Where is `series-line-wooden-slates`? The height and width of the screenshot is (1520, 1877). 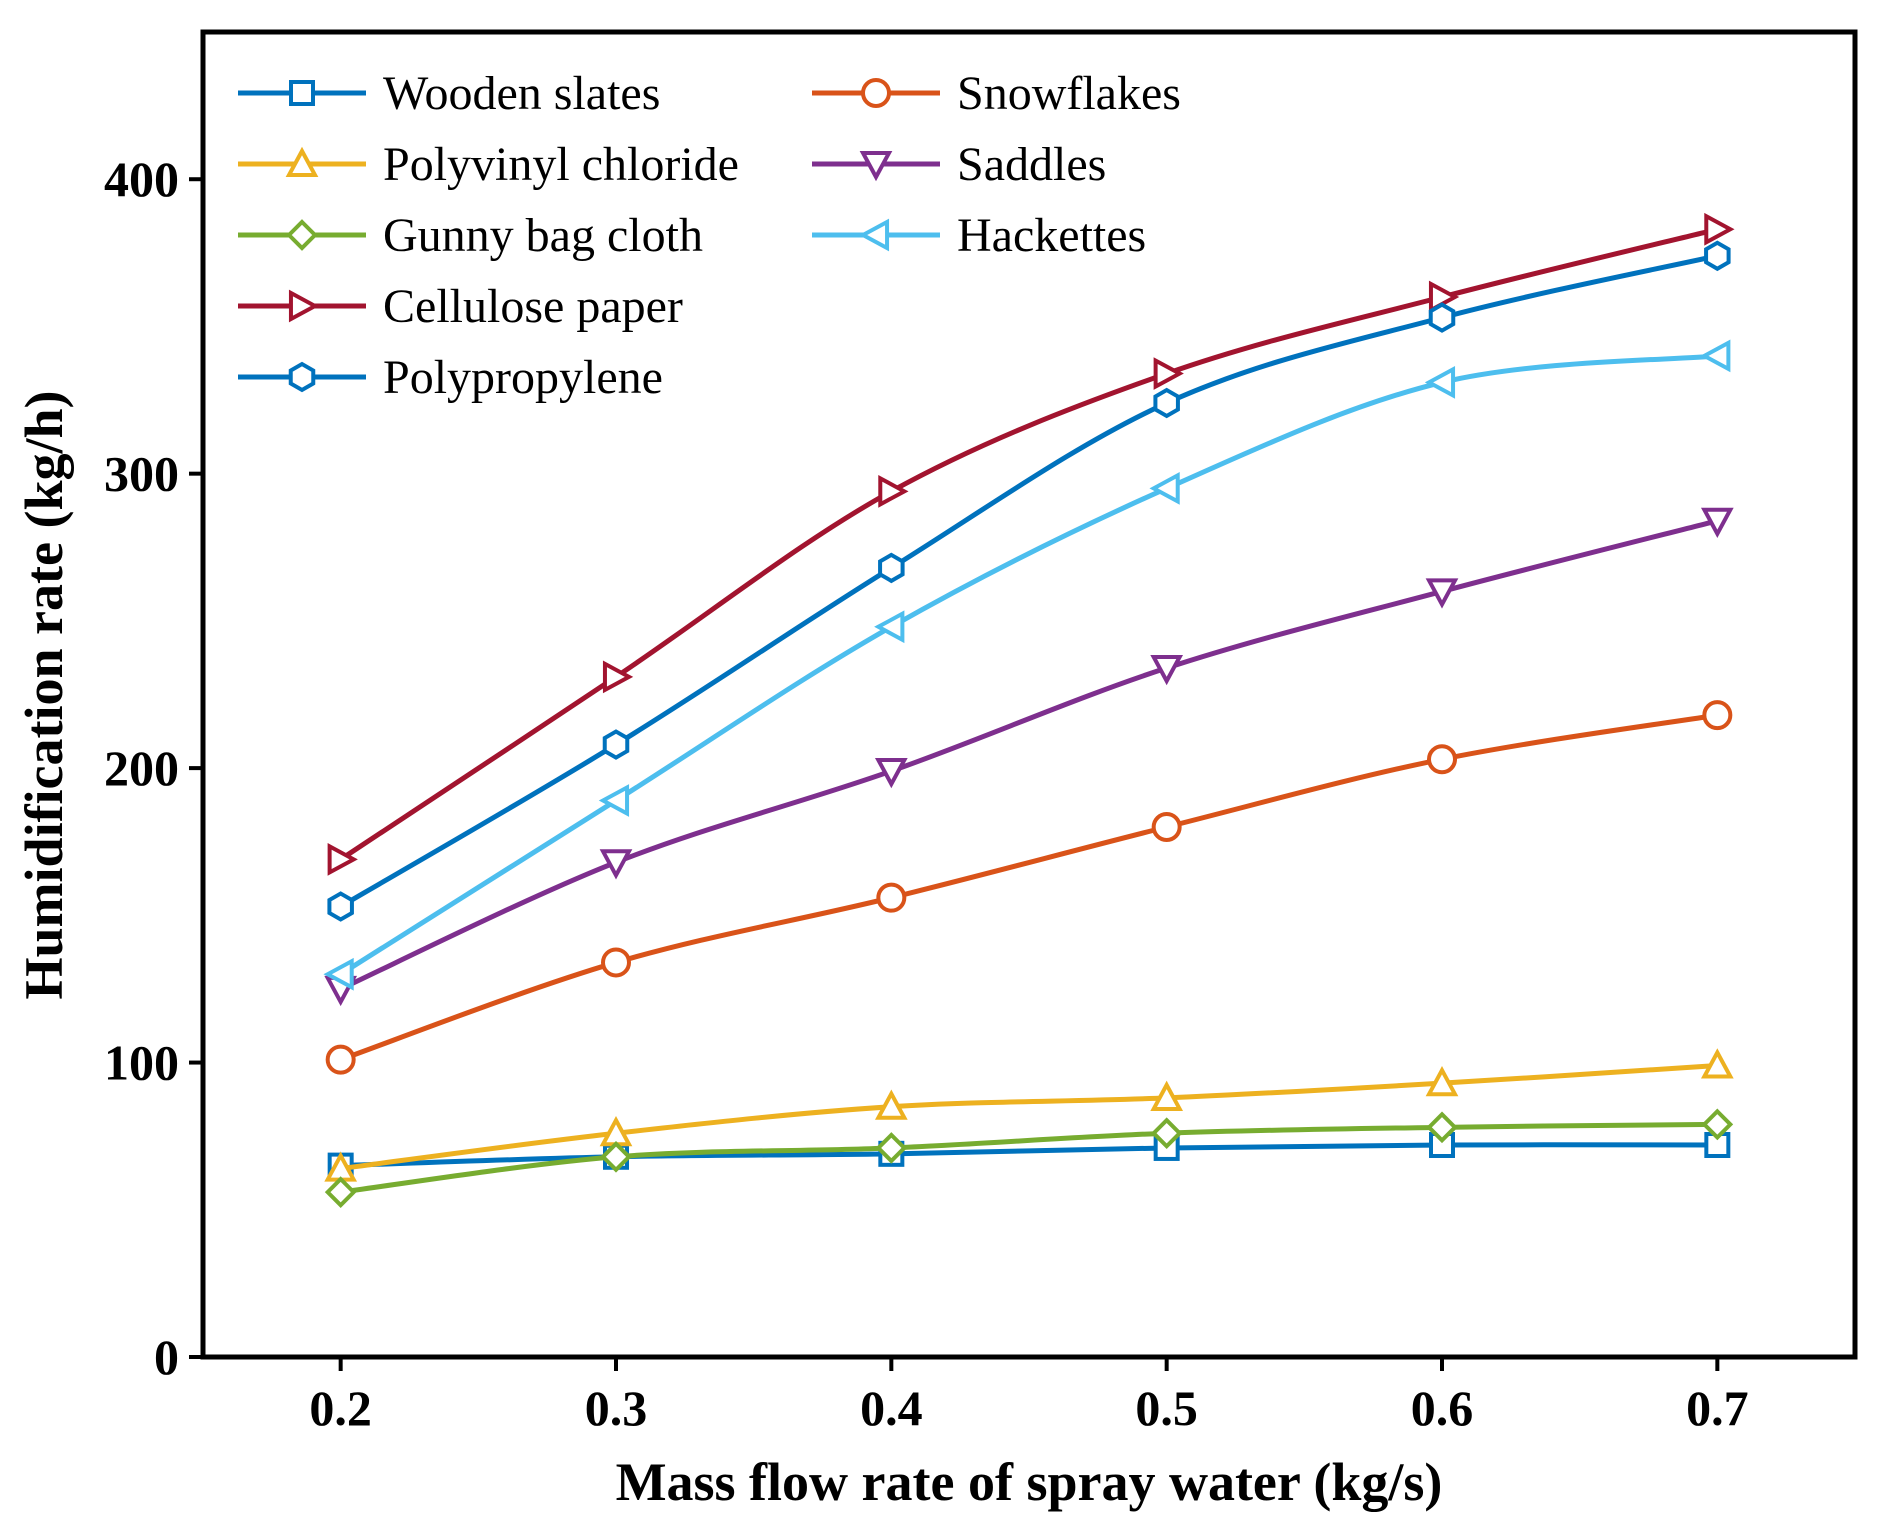 series-line-wooden-slates is located at coordinates (1029, 1155).